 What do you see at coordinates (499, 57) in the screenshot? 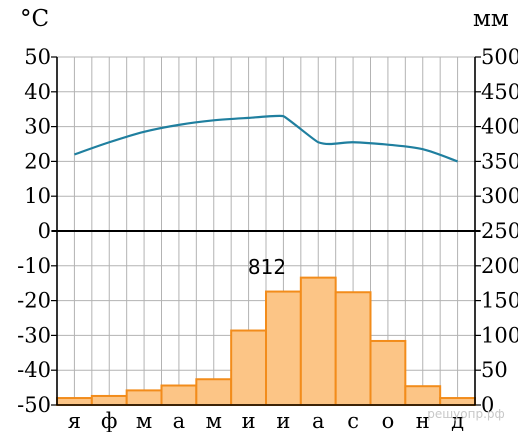
I see `right-tick-label: 500` at bounding box center [499, 57].